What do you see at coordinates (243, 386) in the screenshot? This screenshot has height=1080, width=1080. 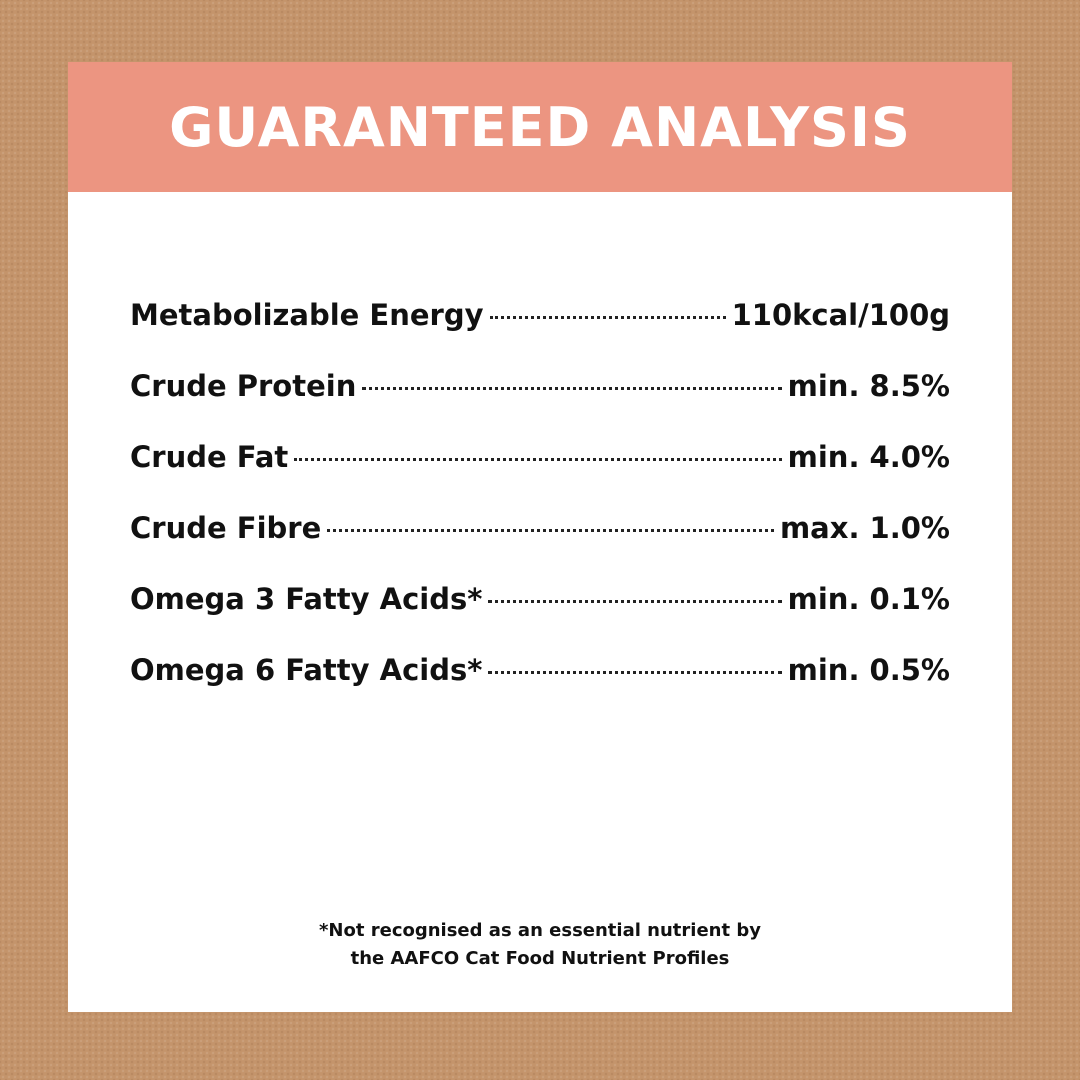 I see `nutrient-name: Crude Protein` at bounding box center [243, 386].